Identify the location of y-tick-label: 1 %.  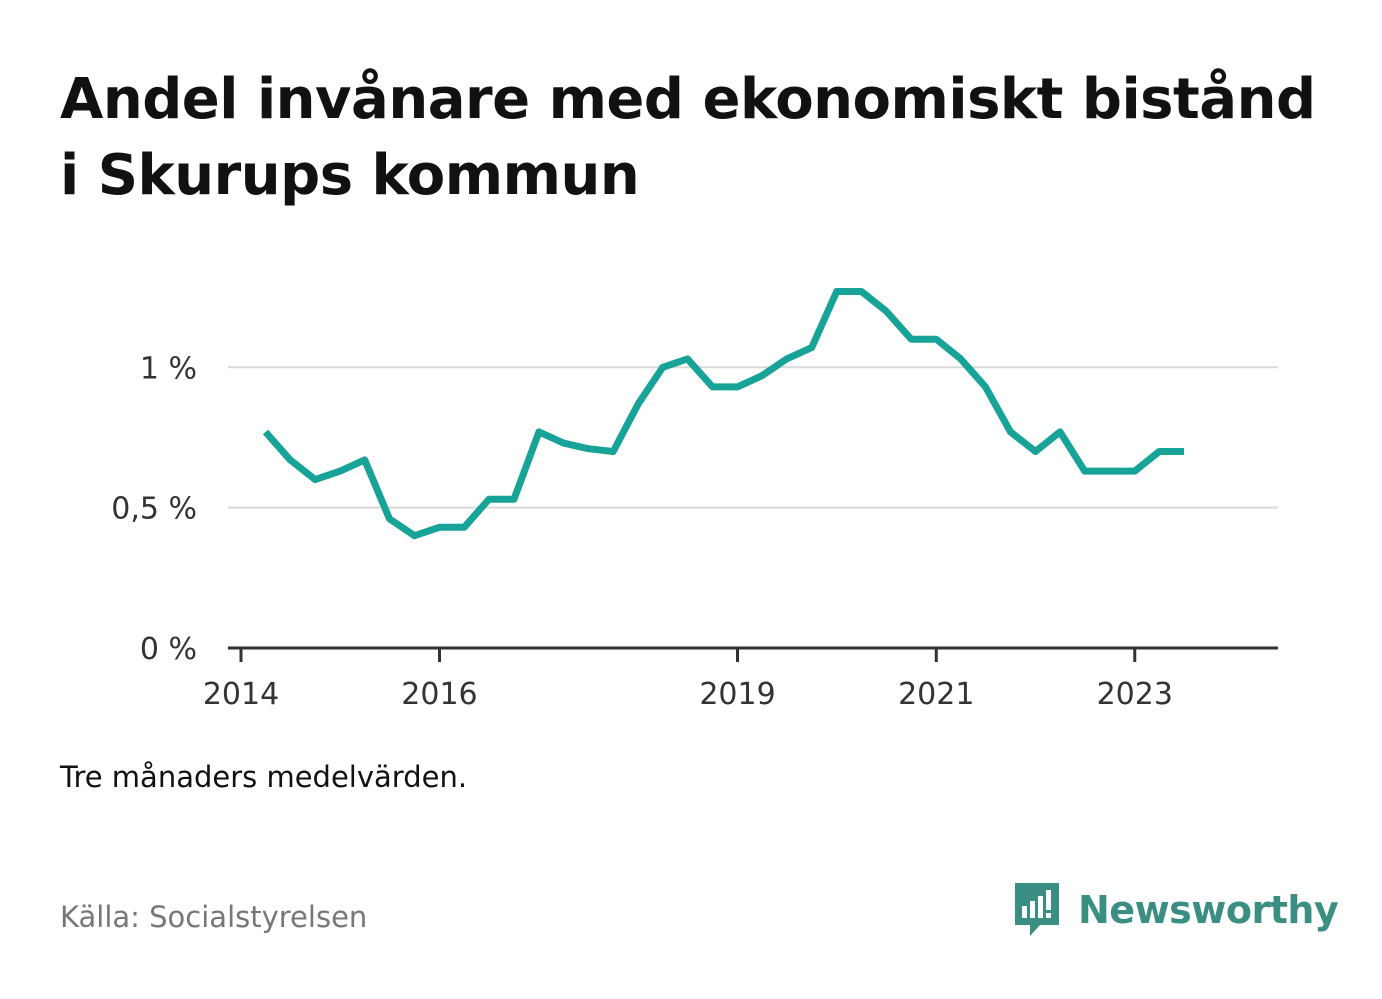
(168, 368).